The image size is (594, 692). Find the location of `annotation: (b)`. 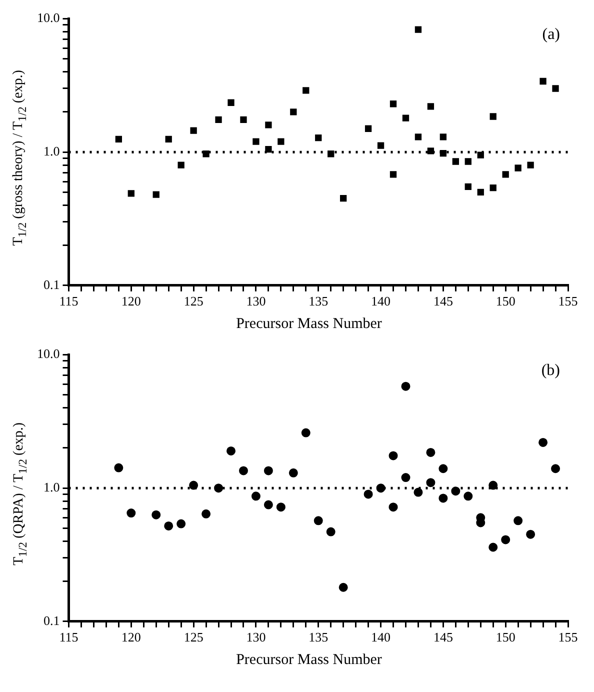

annotation: (b) is located at coordinates (550, 371).